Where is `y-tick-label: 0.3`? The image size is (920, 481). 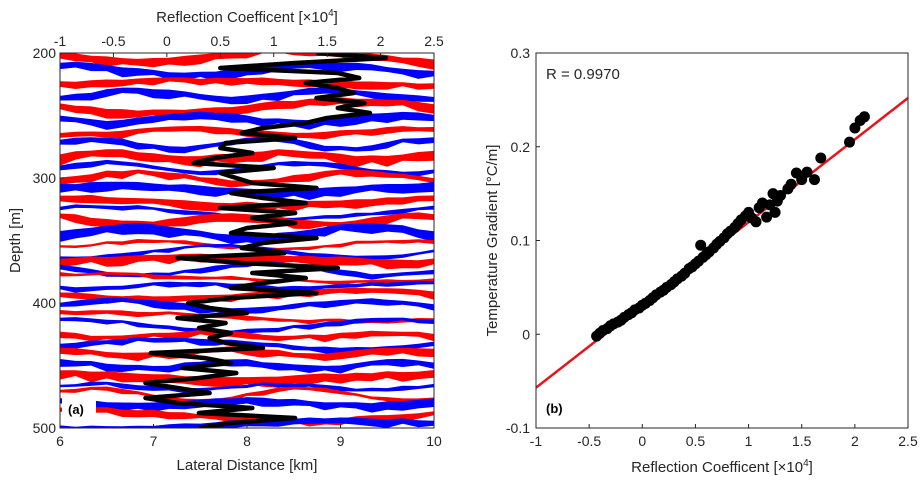 y-tick-label: 0.3 is located at coordinates (521, 53).